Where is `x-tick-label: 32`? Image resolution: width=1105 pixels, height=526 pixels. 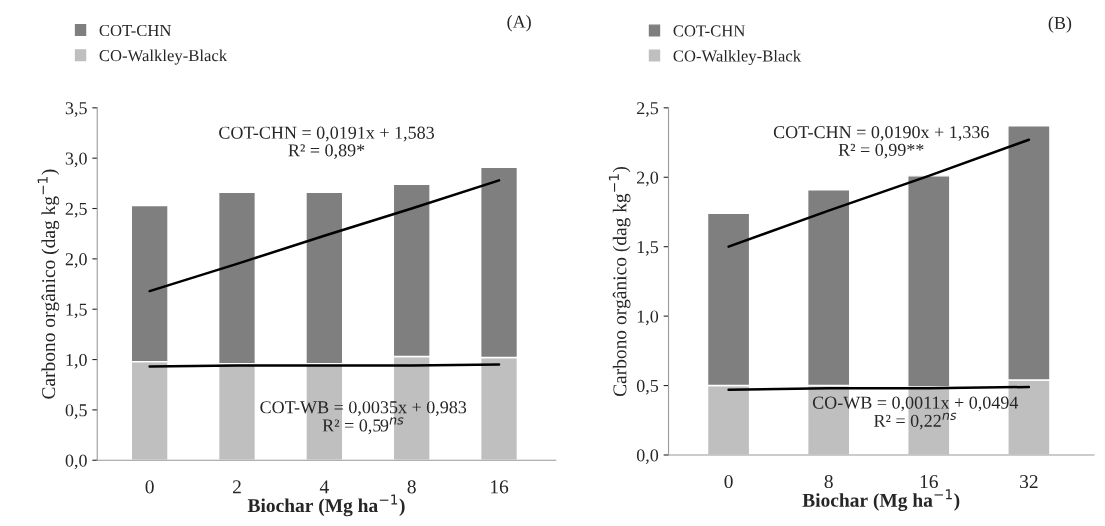
x-tick-label: 32 is located at coordinates (1029, 482).